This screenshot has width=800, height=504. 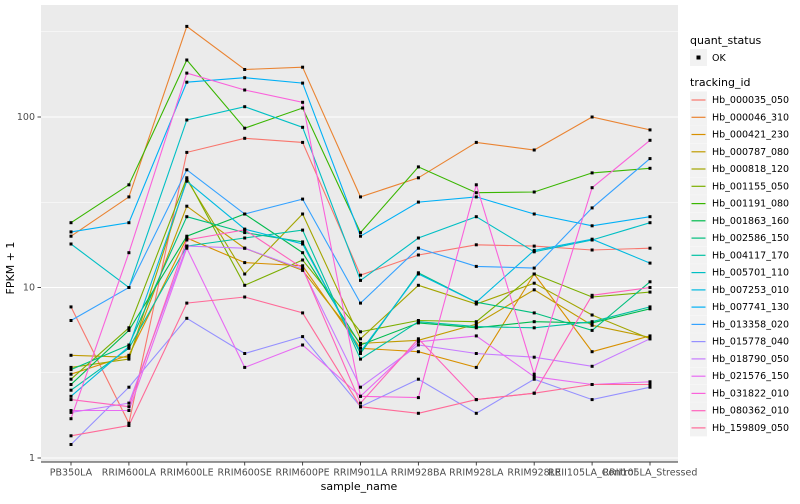 I want to click on legend-label-Hb_000421_230: Hb_000421_230, so click(x=750, y=135).